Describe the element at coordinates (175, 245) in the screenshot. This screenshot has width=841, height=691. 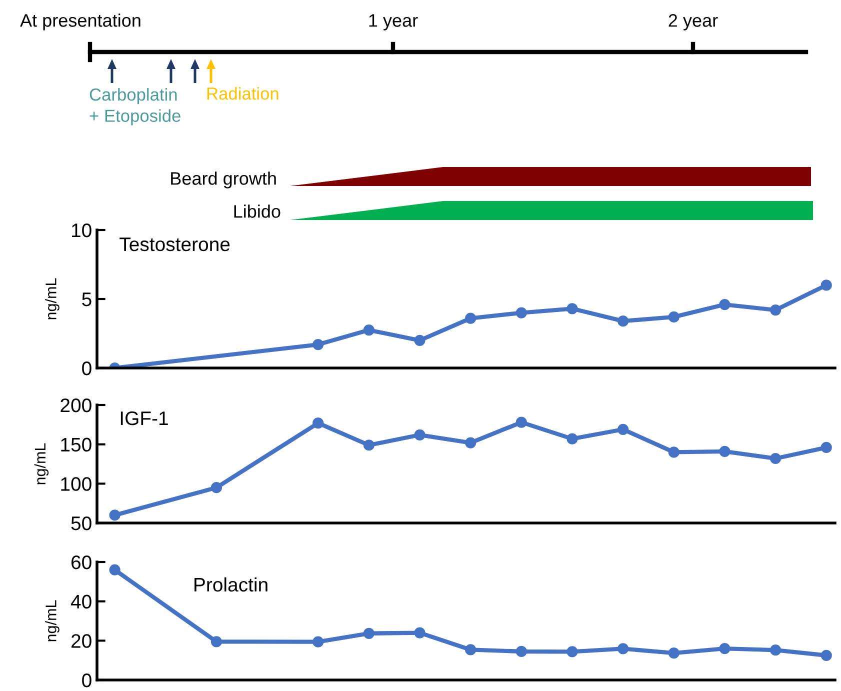
I see `chart-title: Testosterone` at that location.